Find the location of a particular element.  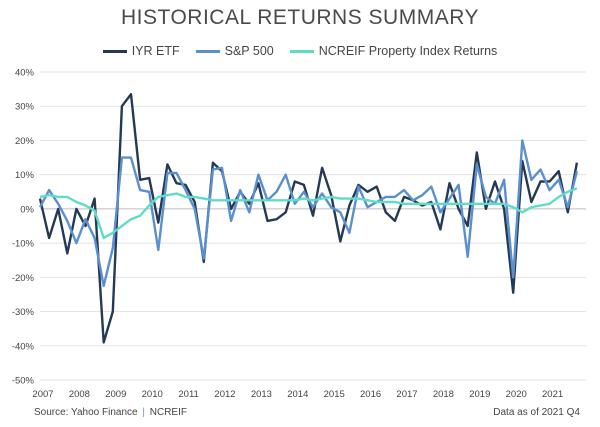

source-label: Source: Yahoo Finance is located at coordinates (86, 412).